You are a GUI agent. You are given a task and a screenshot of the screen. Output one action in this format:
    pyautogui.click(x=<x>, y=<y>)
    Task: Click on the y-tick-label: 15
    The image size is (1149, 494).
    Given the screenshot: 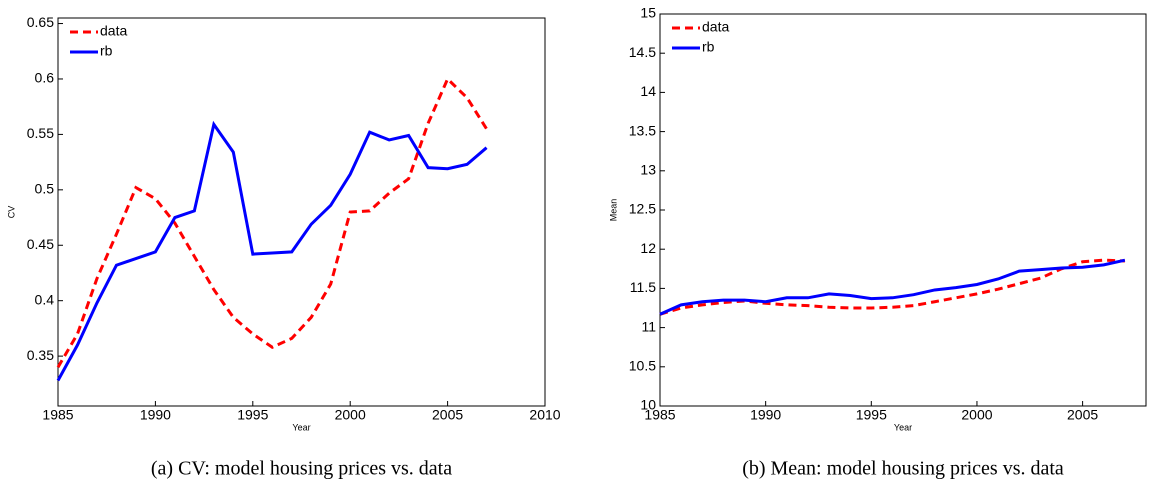 What is the action you would take?
    pyautogui.click(x=648, y=13)
    